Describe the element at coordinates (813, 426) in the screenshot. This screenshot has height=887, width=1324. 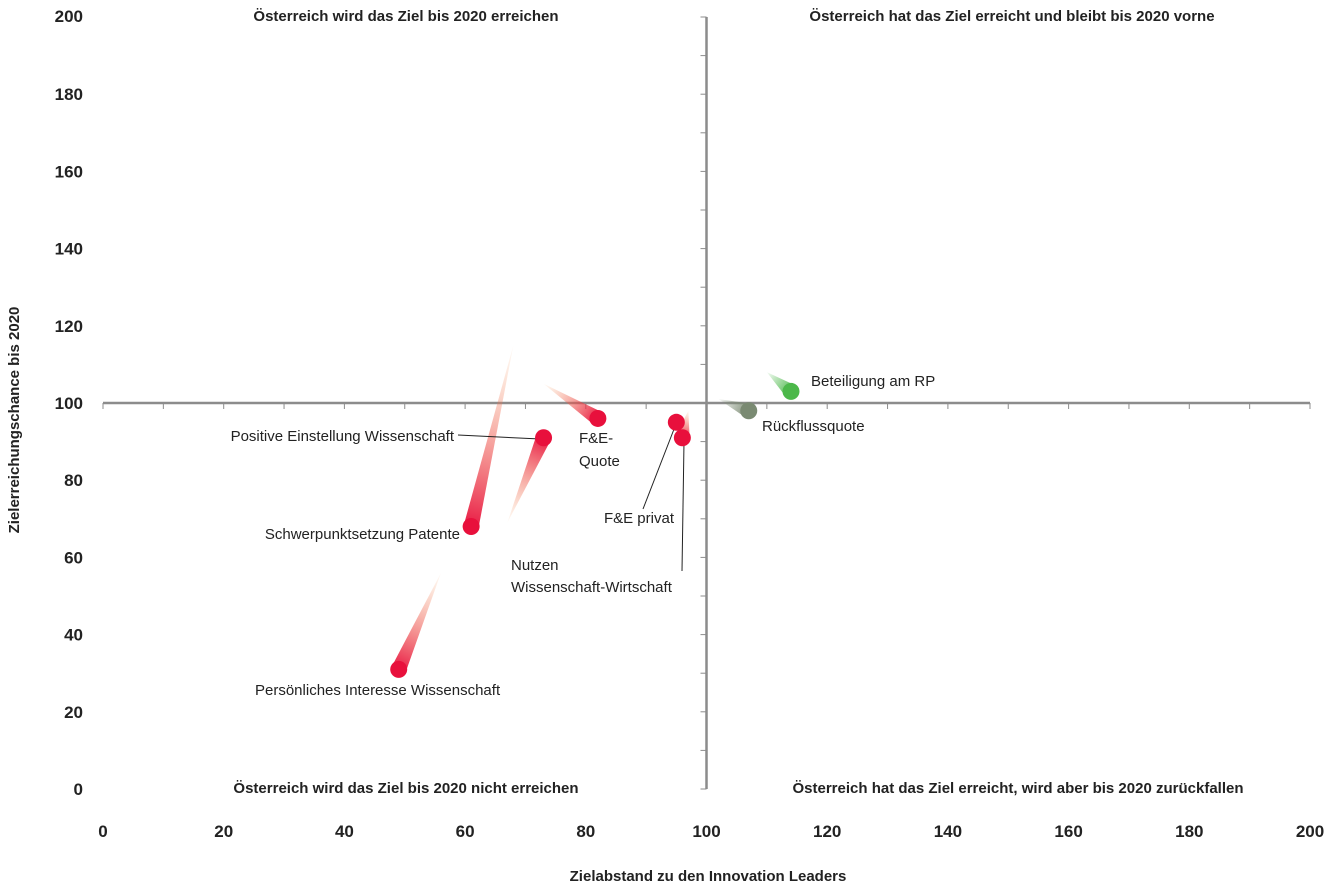
I see `point-label: Rückflussquote` at that location.